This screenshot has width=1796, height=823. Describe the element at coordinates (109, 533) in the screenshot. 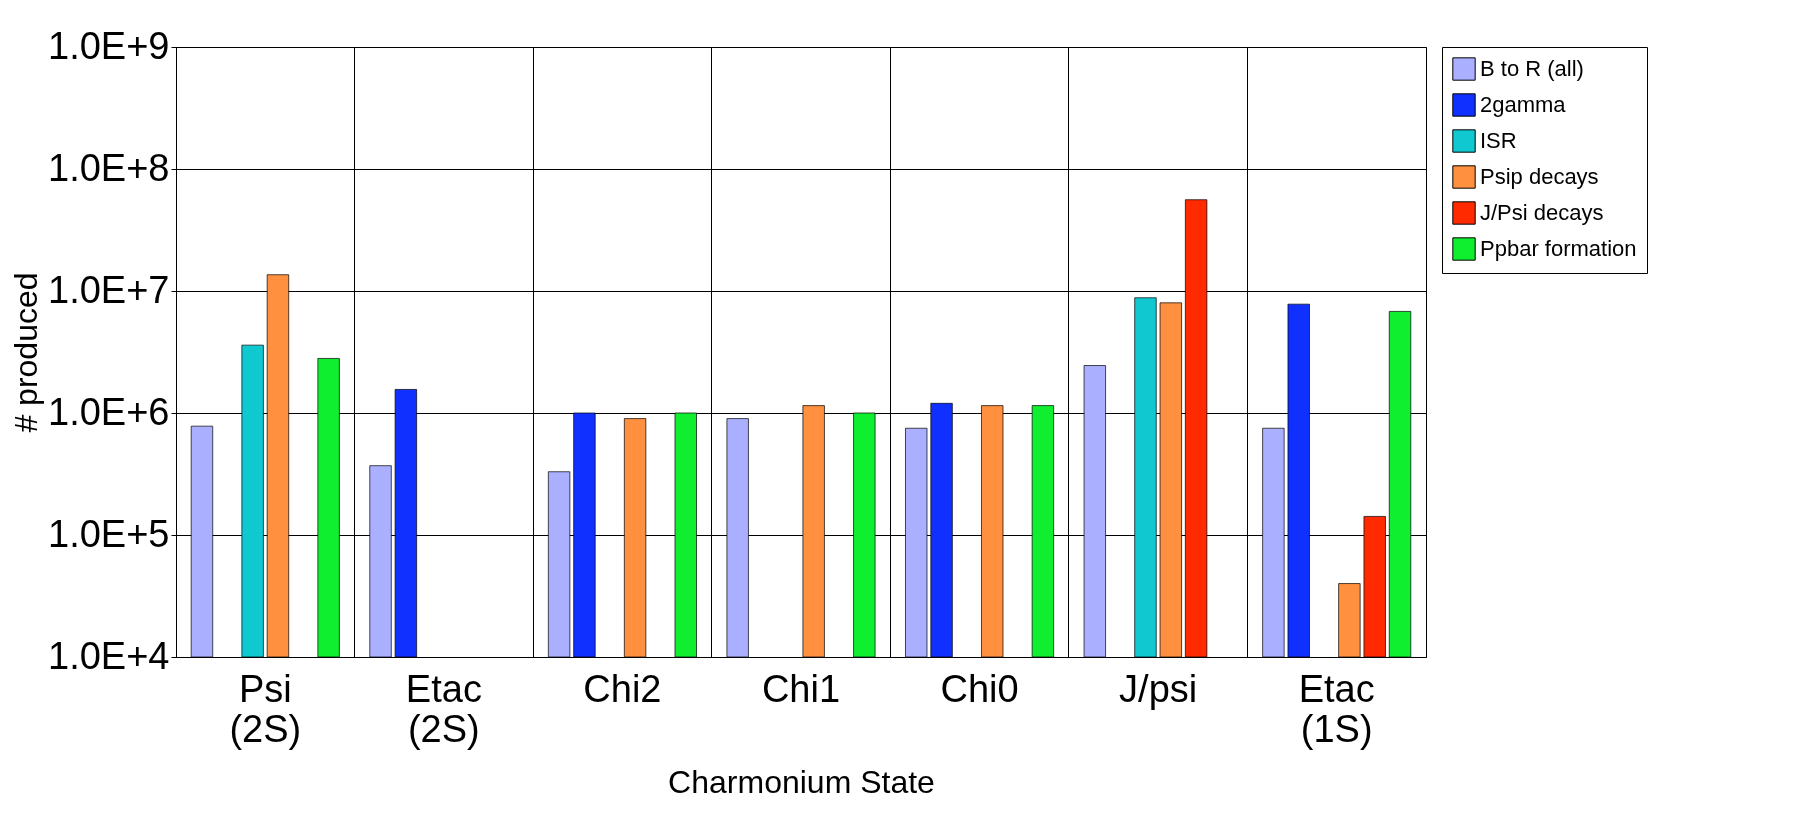

I see `y-tick-label: 1.0E+5` at that location.